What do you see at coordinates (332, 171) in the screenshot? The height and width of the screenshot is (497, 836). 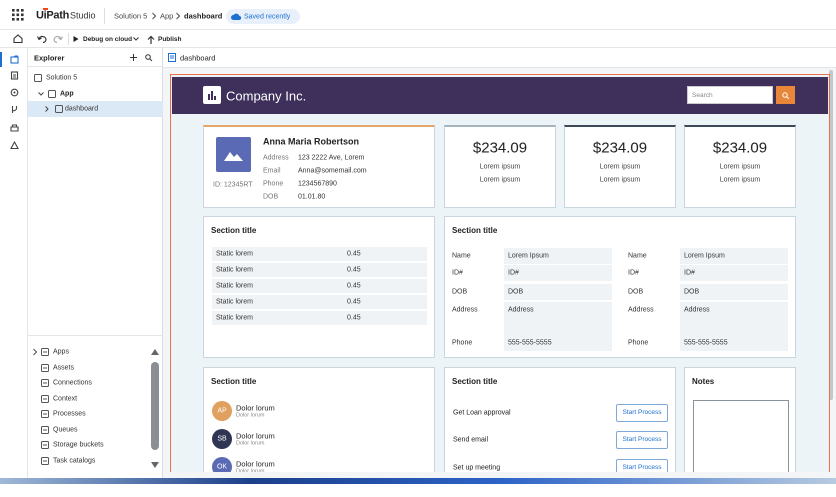 I see `field-value: Anna@somemail.com` at bounding box center [332, 171].